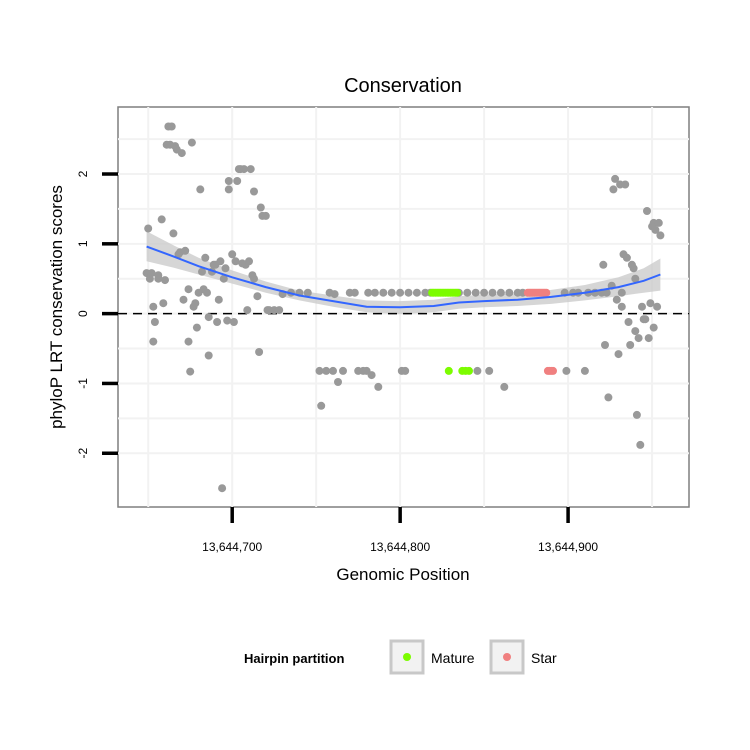 This screenshot has height=750, width=750. What do you see at coordinates (403, 86) in the screenshot?
I see `chart-title: Conservation` at bounding box center [403, 86].